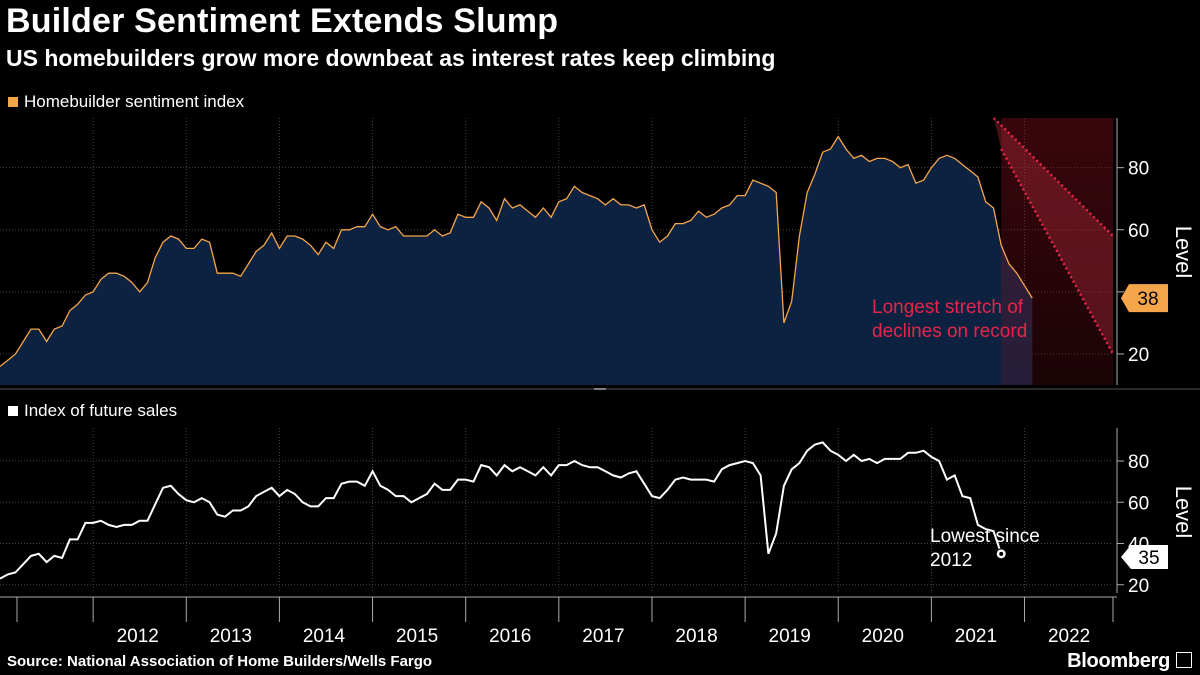 The height and width of the screenshot is (675, 1200). I want to click on legend-future-label: Index of future sales, so click(101, 410).